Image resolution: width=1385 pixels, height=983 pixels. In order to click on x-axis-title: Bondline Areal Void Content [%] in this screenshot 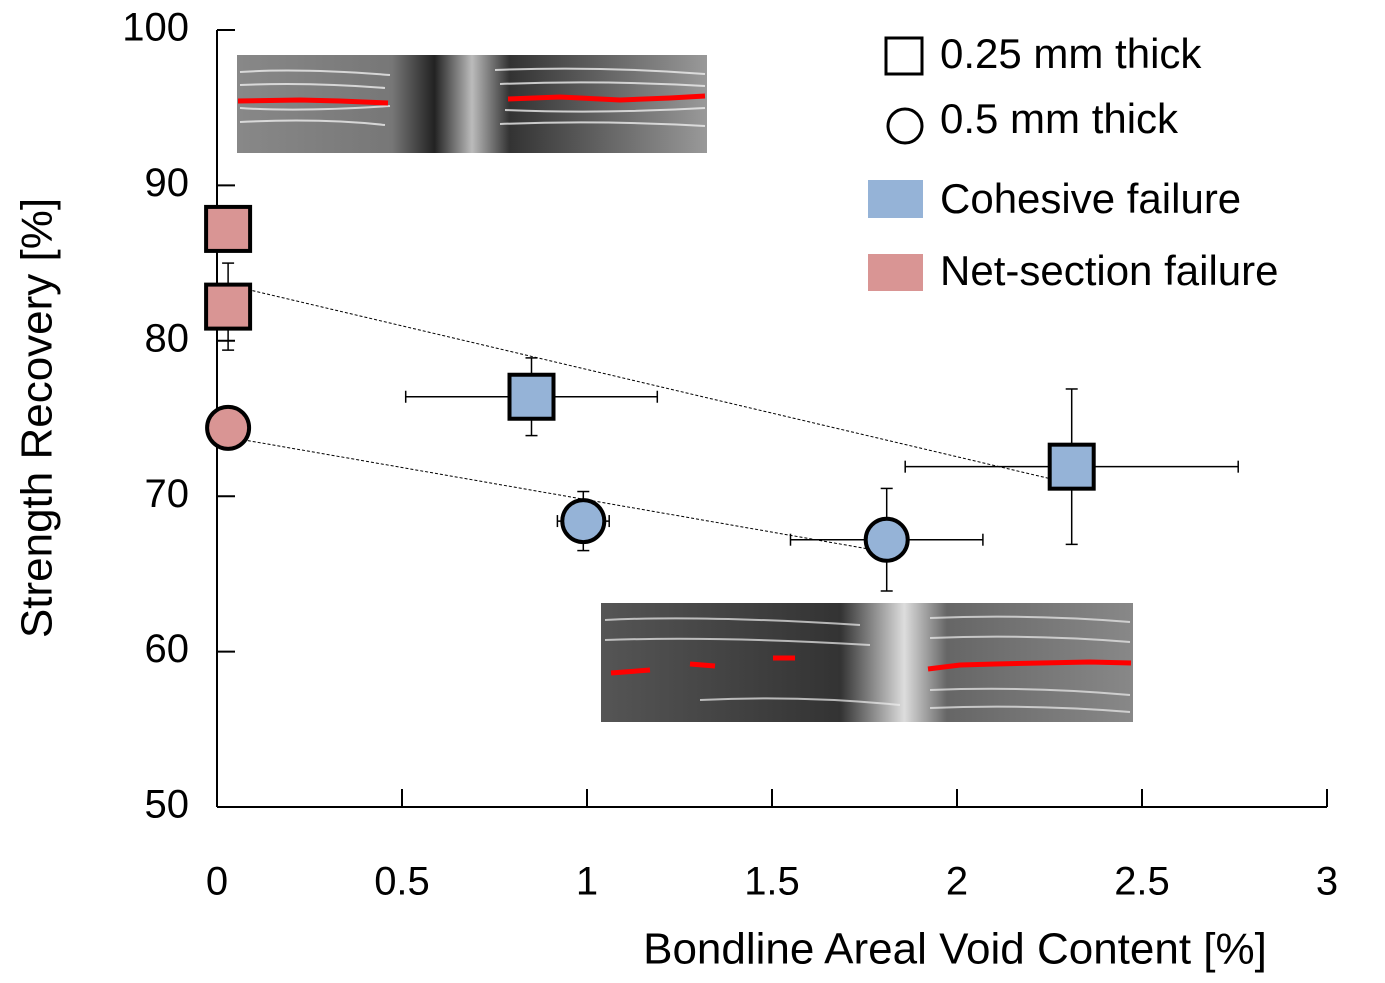, I will do `click(955, 949)`.